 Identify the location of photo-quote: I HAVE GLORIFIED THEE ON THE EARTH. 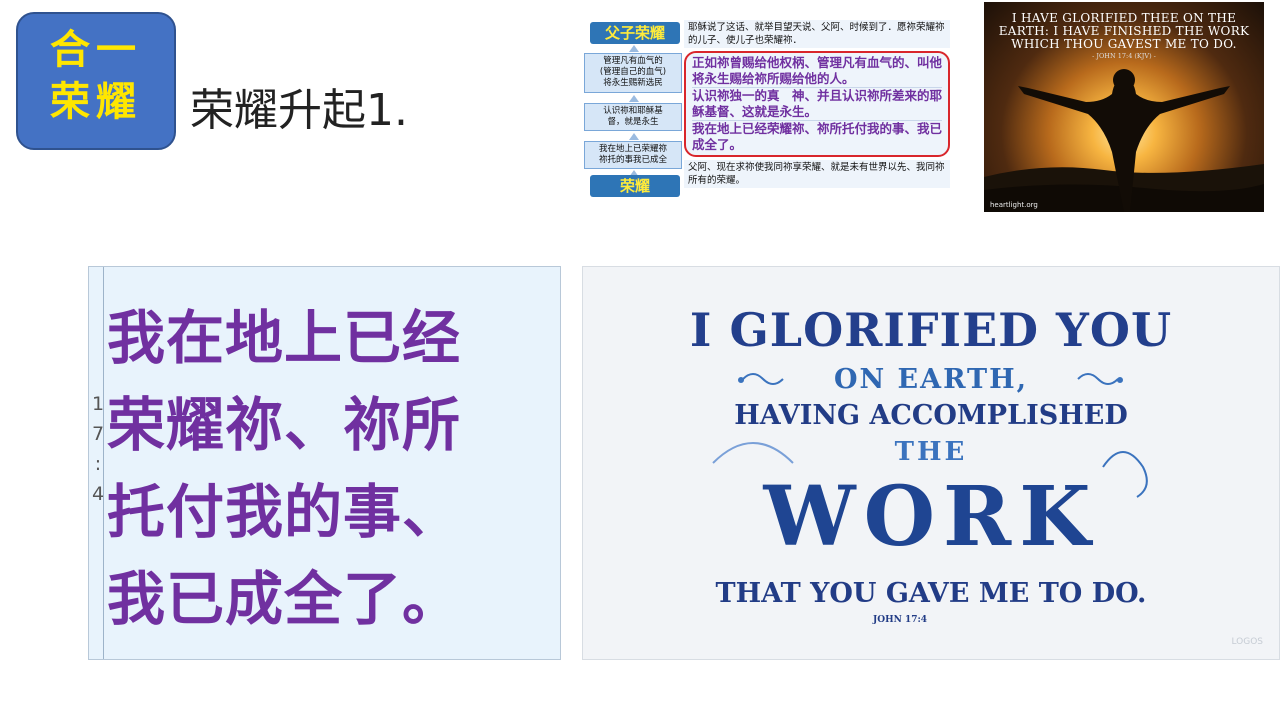
(1124, 31).